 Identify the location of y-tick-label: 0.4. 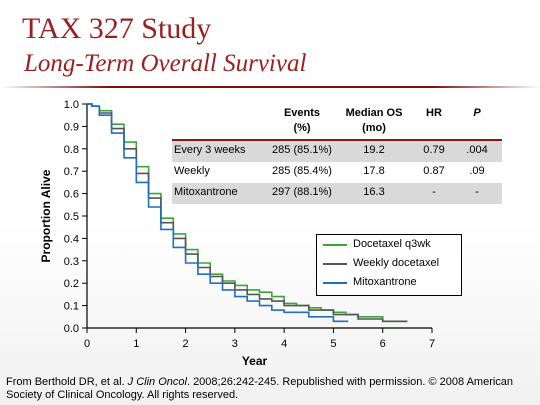
(71, 239).